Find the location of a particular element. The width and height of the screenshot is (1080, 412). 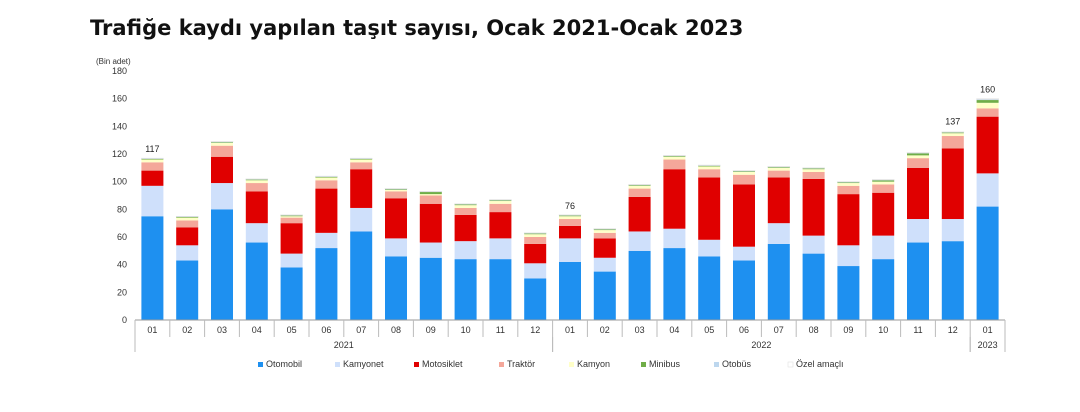

x-tick-label: 11 is located at coordinates (500, 330).